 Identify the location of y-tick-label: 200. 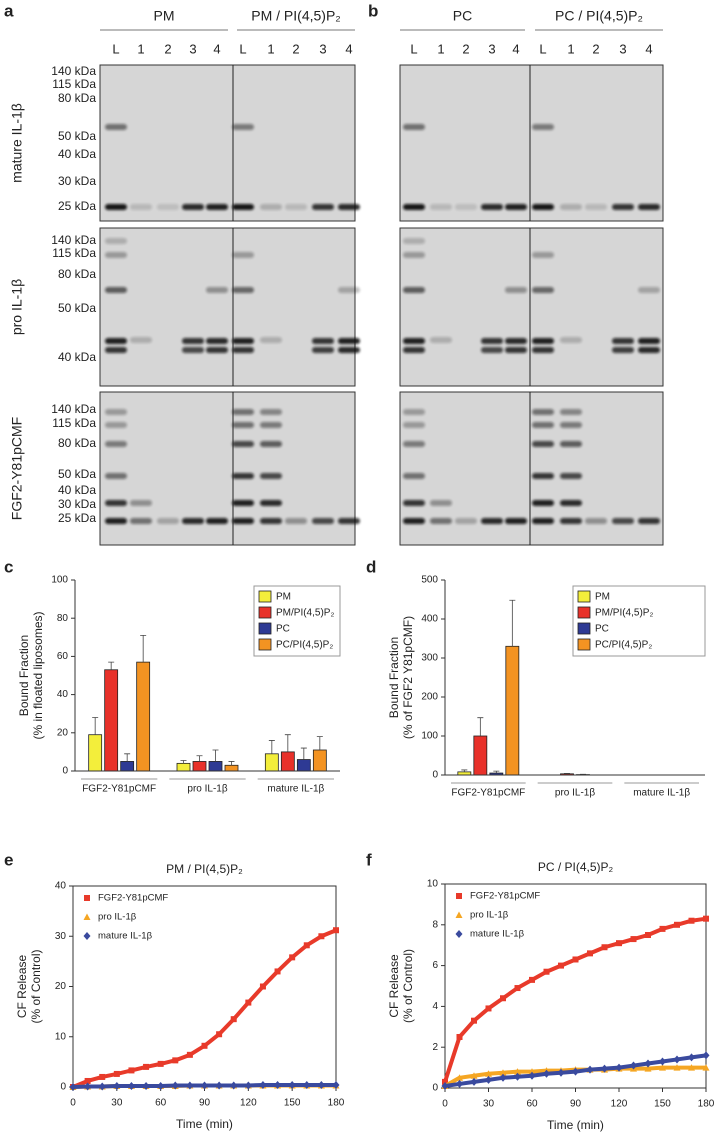
(429, 697).